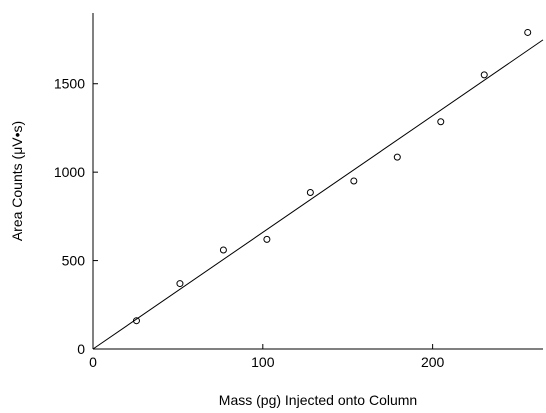 Image resolution: width=546 pixels, height=413 pixels. I want to click on x-tick-label: 0, so click(93, 362).